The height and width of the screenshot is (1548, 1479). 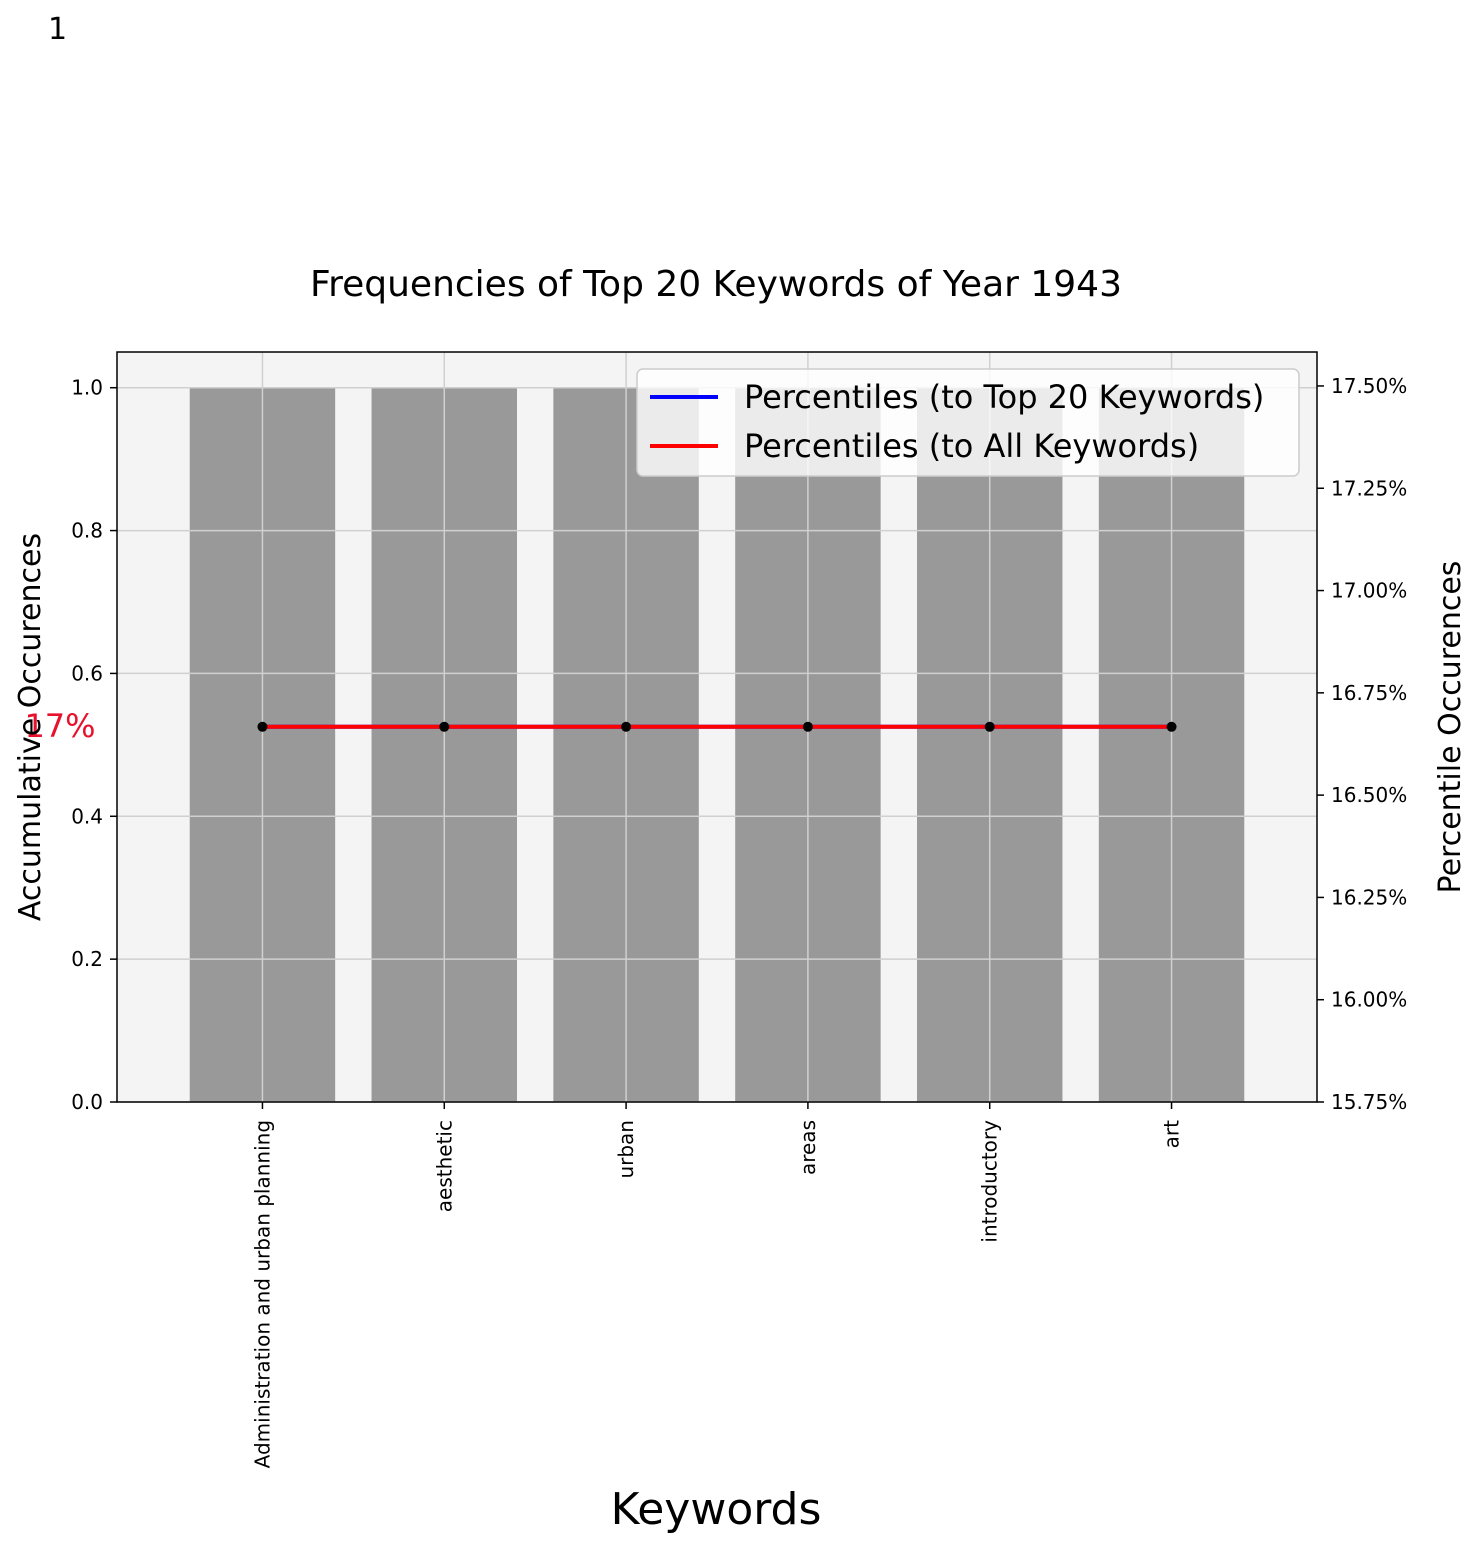 What do you see at coordinates (1450, 727) in the screenshot?
I see `y-axis-right-label: Percentile Occurences` at bounding box center [1450, 727].